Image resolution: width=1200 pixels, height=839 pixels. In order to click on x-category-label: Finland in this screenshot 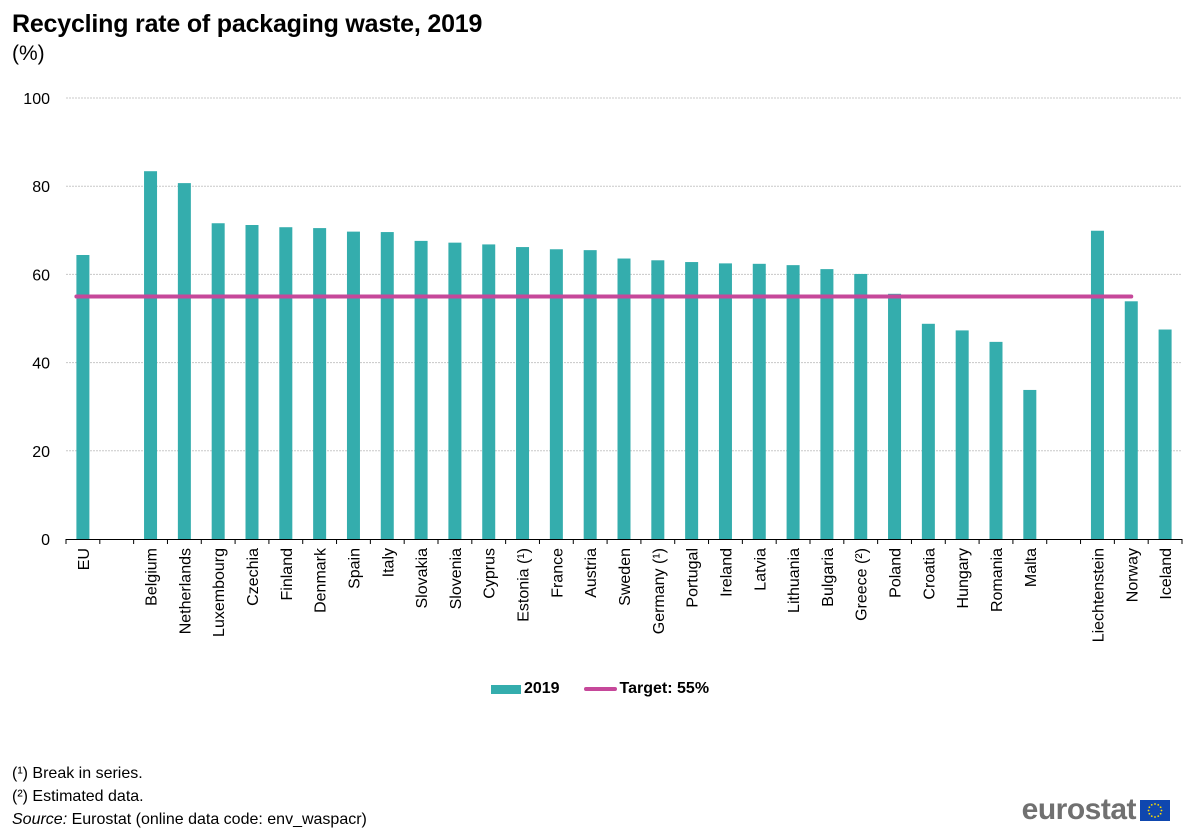, I will do `click(287, 574)`.